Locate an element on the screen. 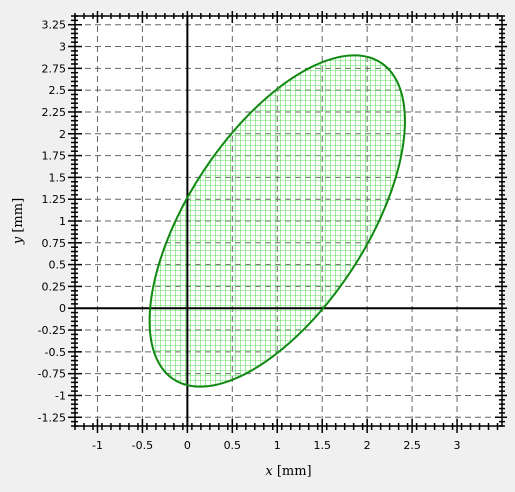 The image size is (515, 492). y-tick-label: 0.25 is located at coordinates (54, 286).